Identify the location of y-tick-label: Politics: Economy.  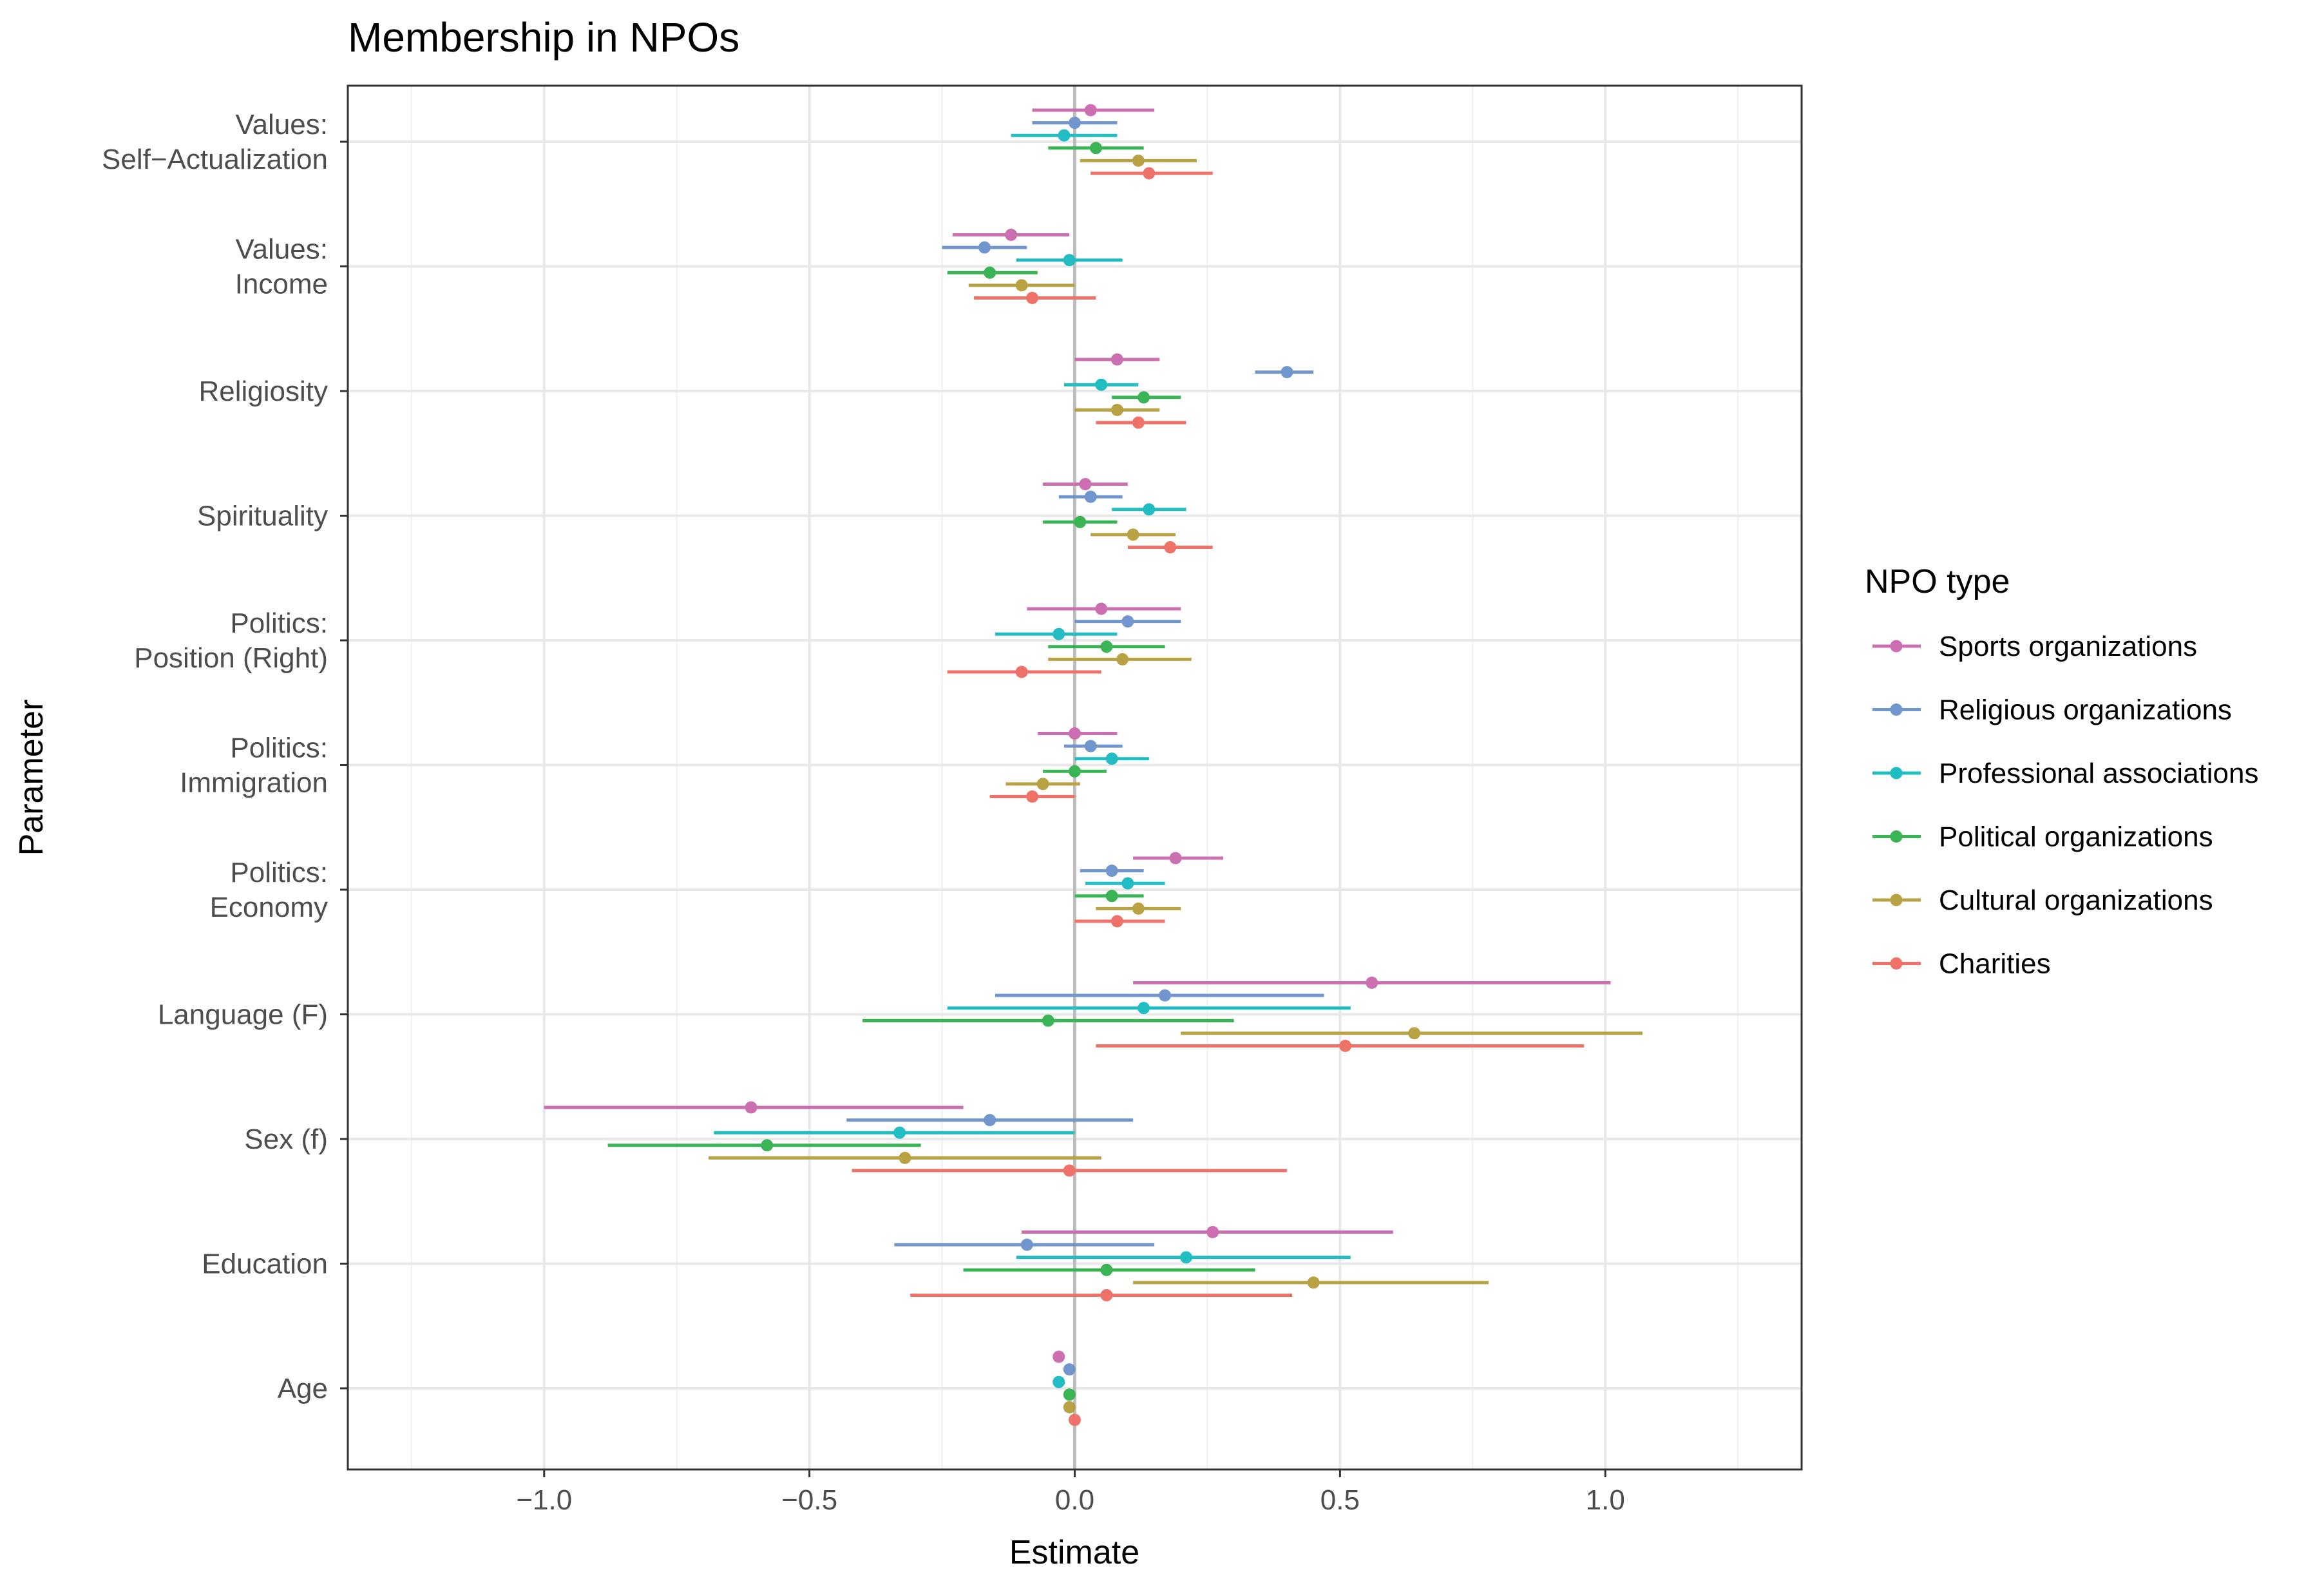
(269, 890).